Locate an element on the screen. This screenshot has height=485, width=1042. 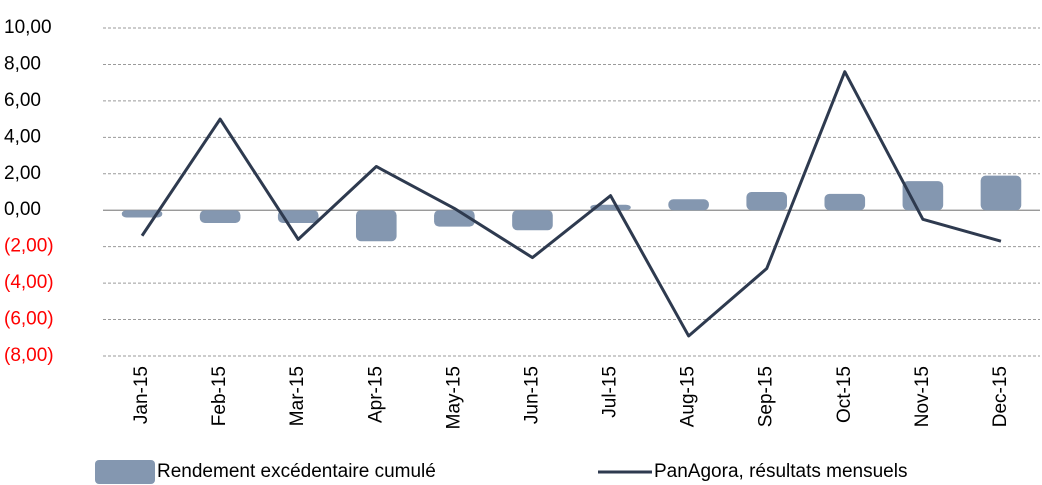
y-tick-label: (2,00) is located at coordinates (29, 246).